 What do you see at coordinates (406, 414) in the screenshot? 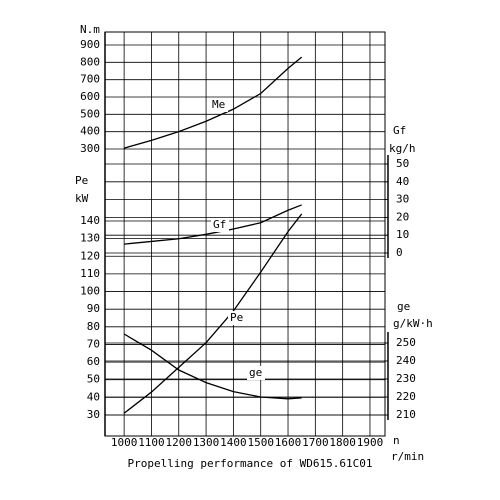
I see `y-tick-label: 210` at bounding box center [406, 414].